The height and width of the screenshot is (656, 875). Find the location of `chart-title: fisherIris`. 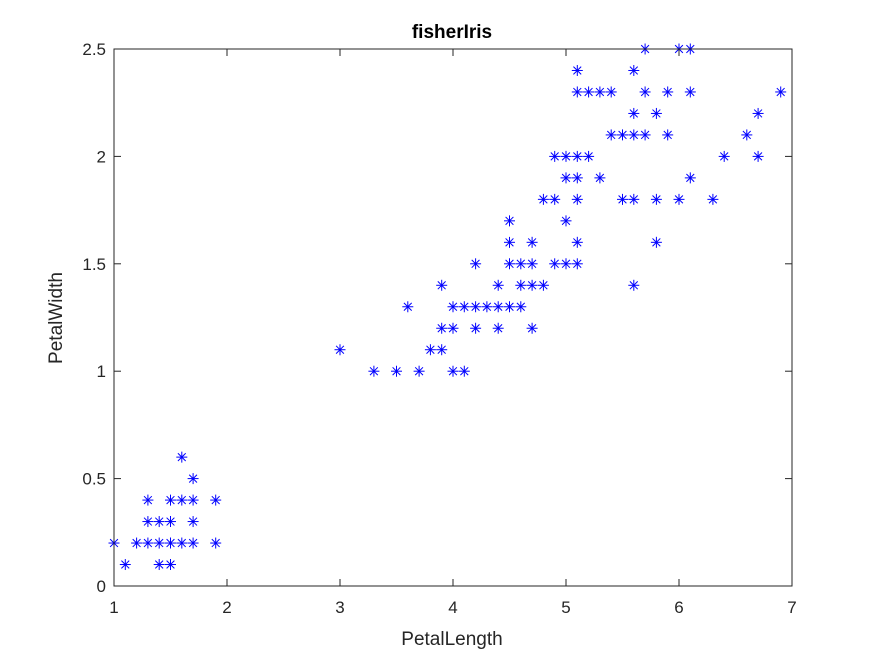

chart-title: fisherIris is located at coordinates (452, 32).